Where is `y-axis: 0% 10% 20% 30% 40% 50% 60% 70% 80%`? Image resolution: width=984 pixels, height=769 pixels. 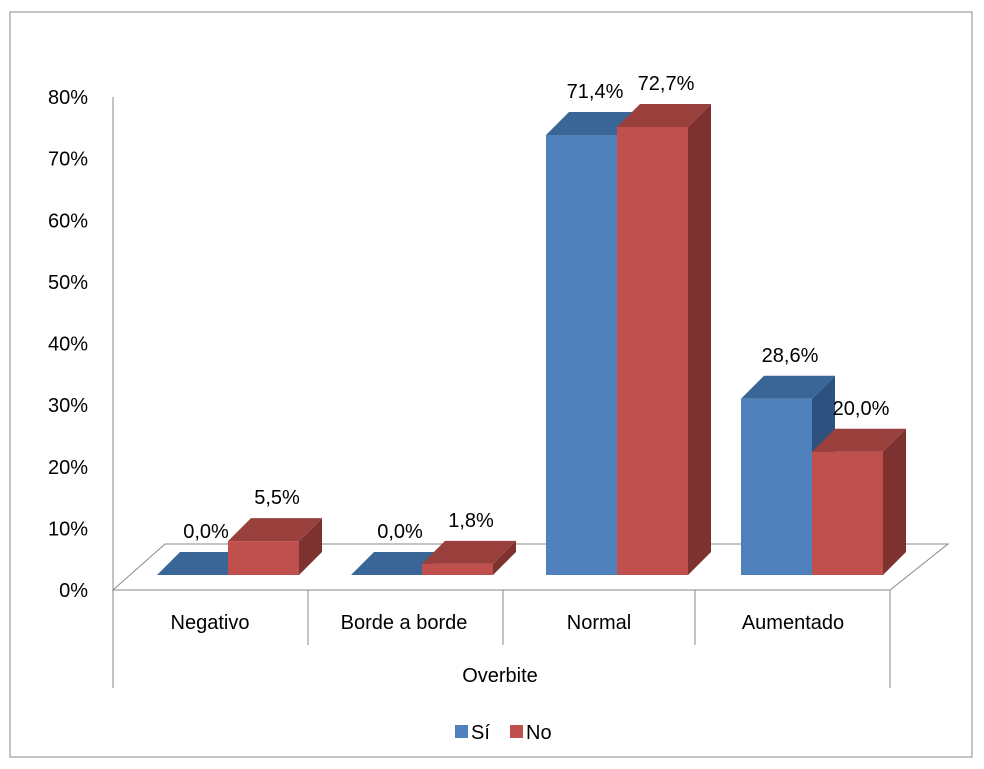 y-axis: 0% 10% 20% 30% 40% 50% 60% 70% 80% is located at coordinates (81, 344).